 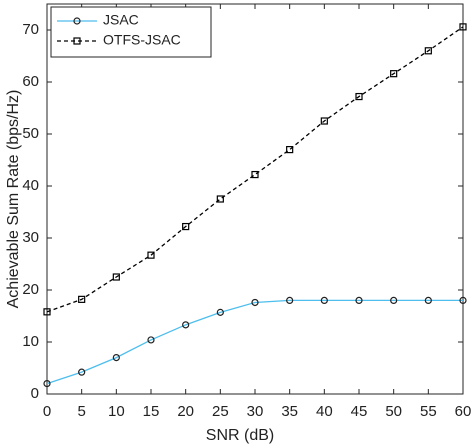 I want to click on x-tick-label: 20, so click(x=185, y=411).